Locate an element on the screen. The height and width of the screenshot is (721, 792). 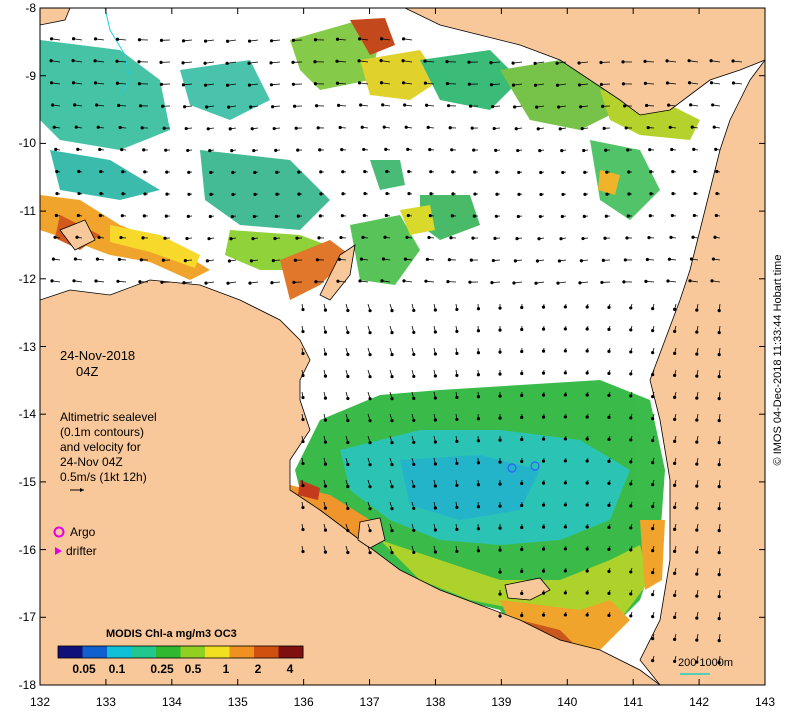
colorbar is located at coordinates (181, 652).